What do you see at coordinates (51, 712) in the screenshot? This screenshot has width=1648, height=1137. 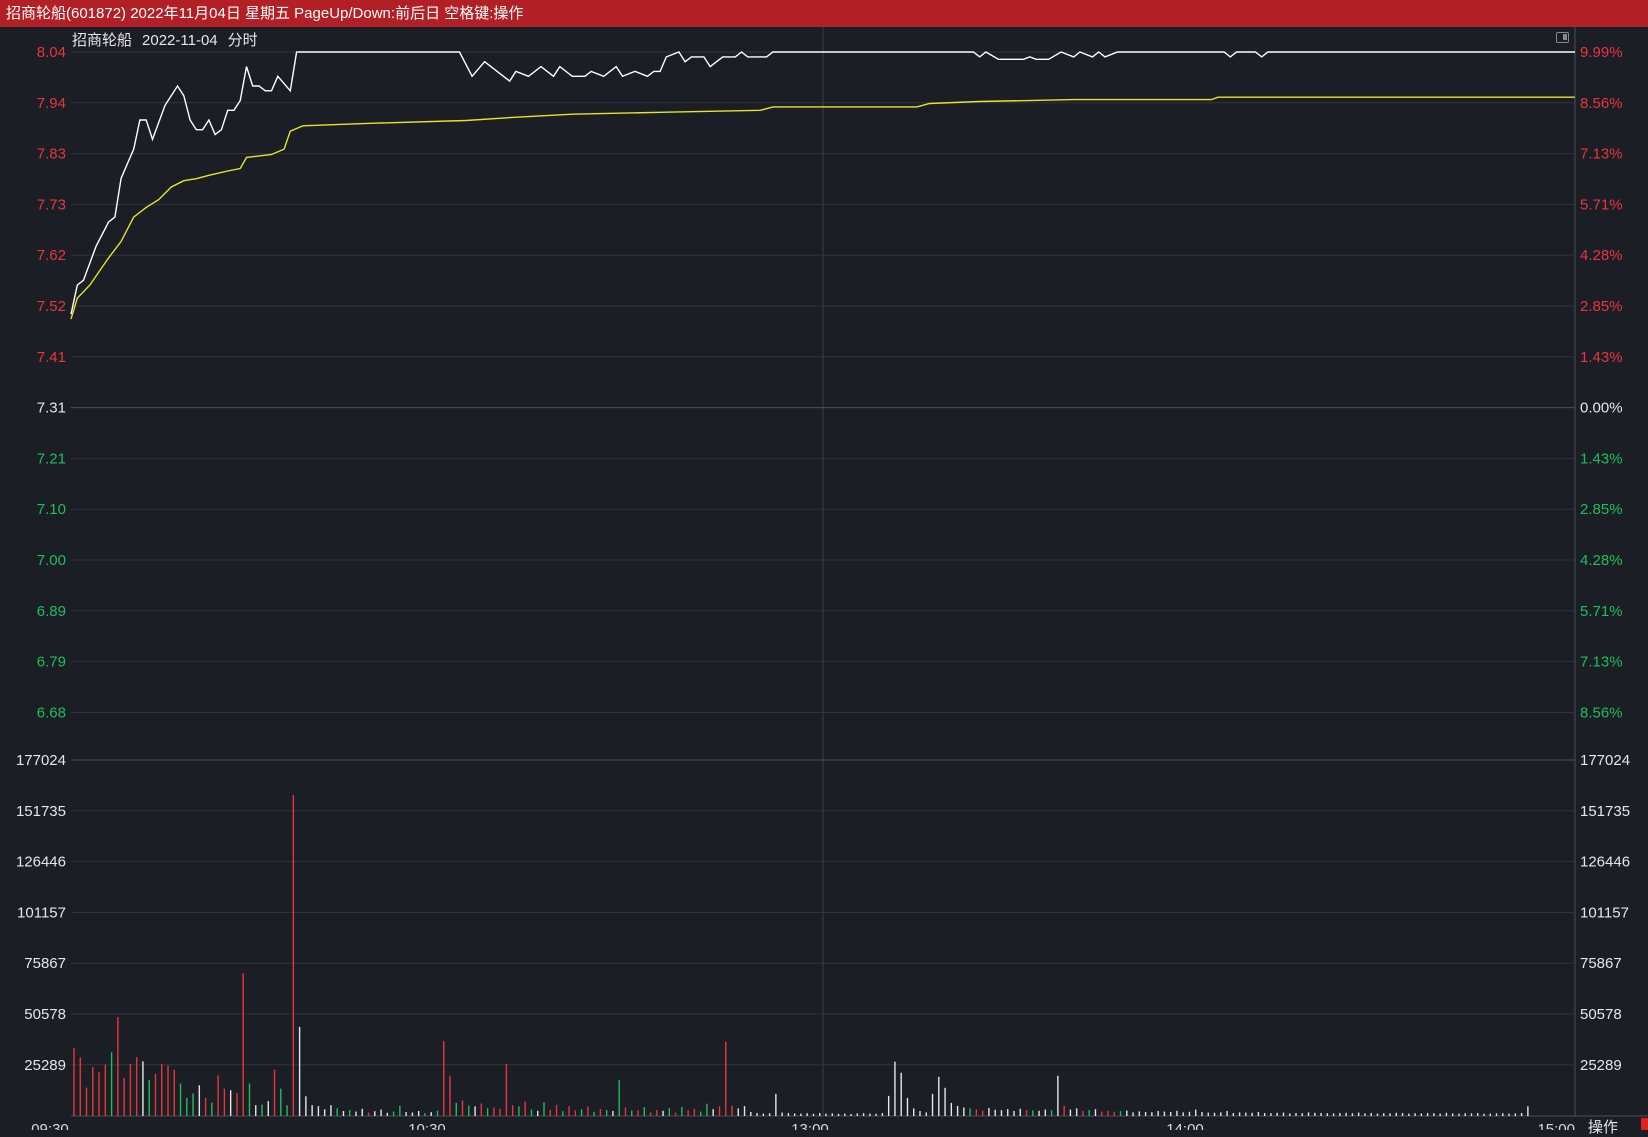 I see `price-tick-label: 6.68` at bounding box center [51, 712].